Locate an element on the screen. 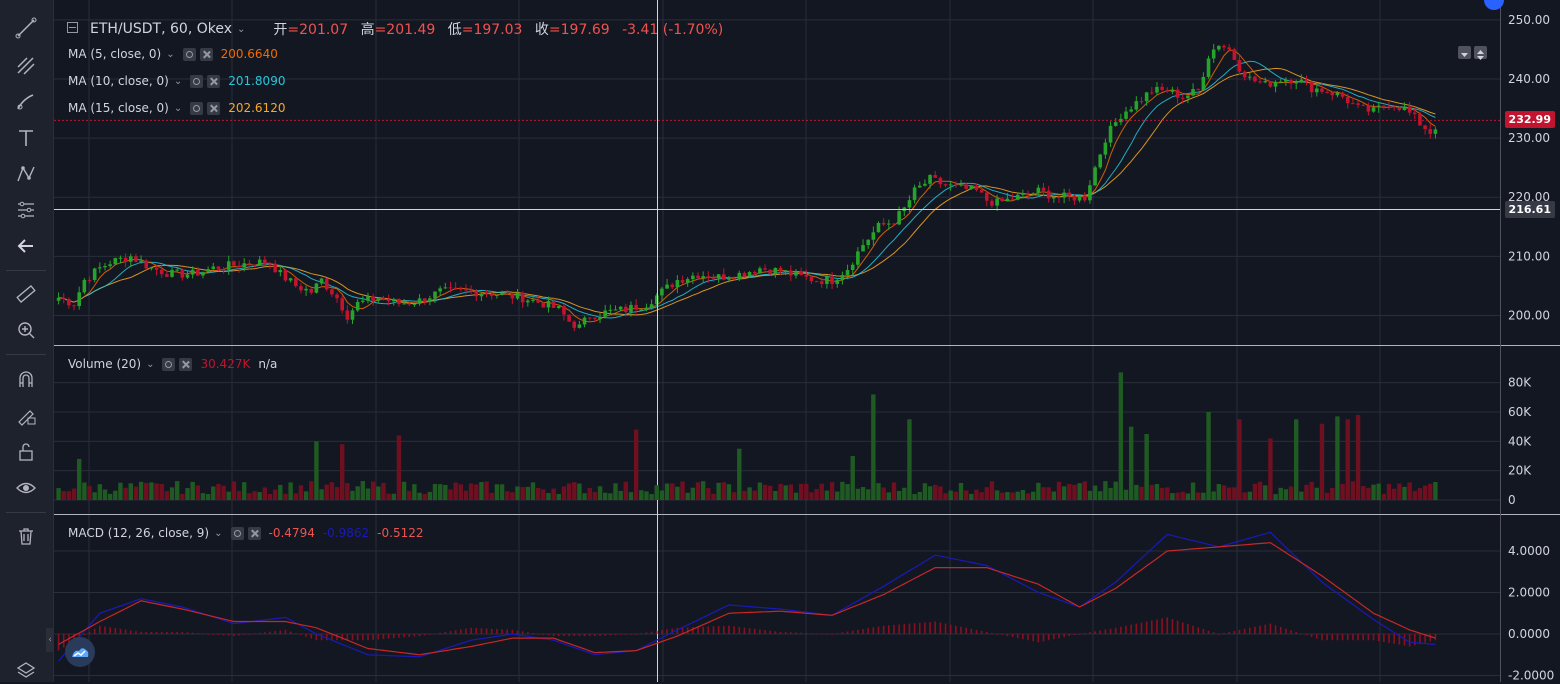 Image resolution: width=1560 pixels, height=684 pixels. logo-icon is located at coordinates (80, 652).